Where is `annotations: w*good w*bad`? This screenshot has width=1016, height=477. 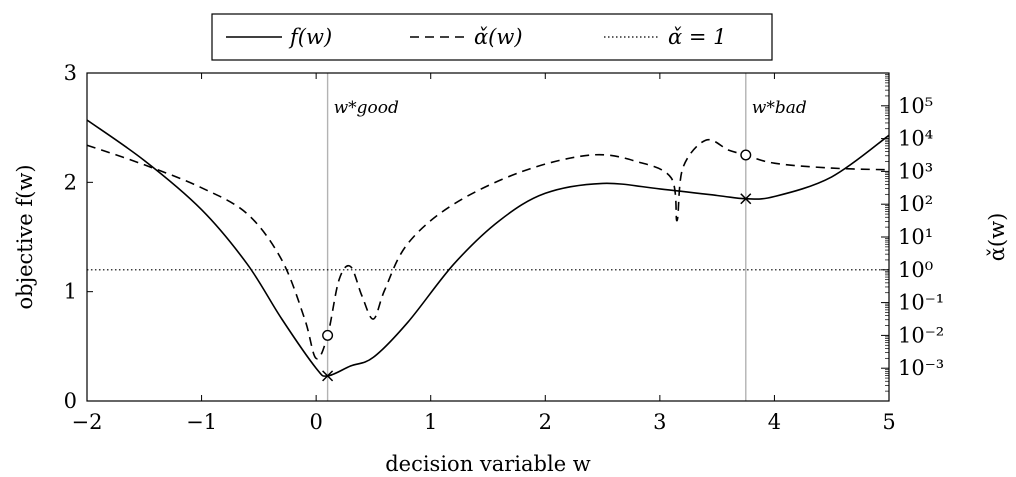
annotations: w*good w*bad is located at coordinates (570, 108).